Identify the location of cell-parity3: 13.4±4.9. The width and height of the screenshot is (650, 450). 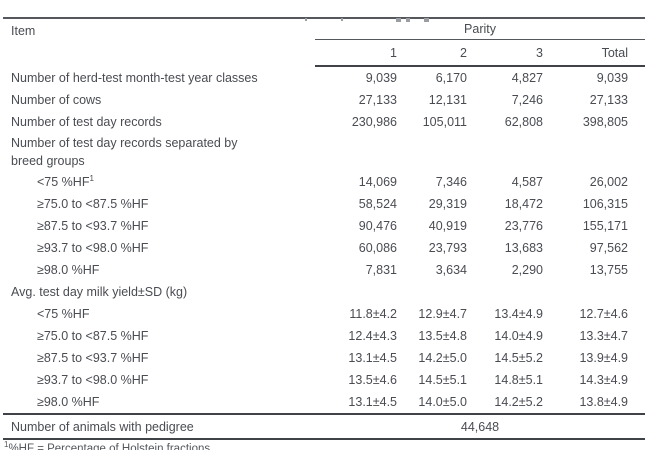
(518, 314).